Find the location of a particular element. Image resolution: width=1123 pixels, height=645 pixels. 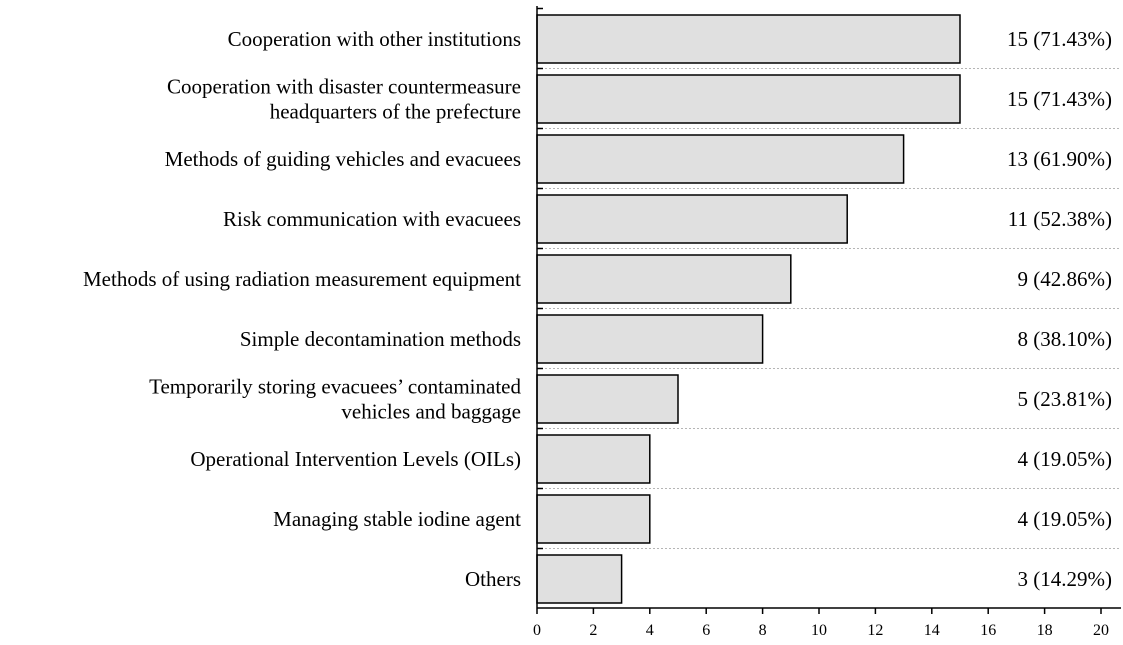

category-label: Cooperation with other institutions is located at coordinates (374, 39).